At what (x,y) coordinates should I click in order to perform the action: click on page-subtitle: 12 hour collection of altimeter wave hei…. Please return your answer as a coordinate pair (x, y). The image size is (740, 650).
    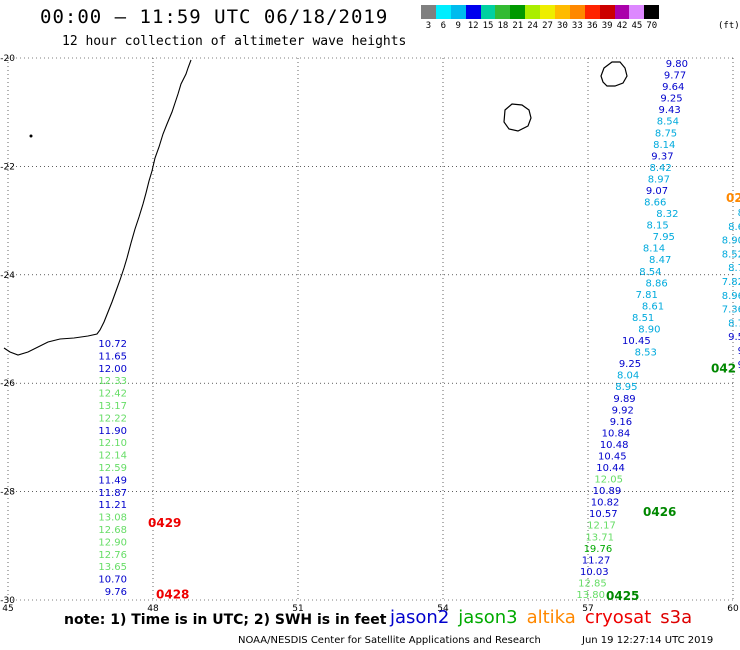
    Looking at the image, I should click on (234, 41).